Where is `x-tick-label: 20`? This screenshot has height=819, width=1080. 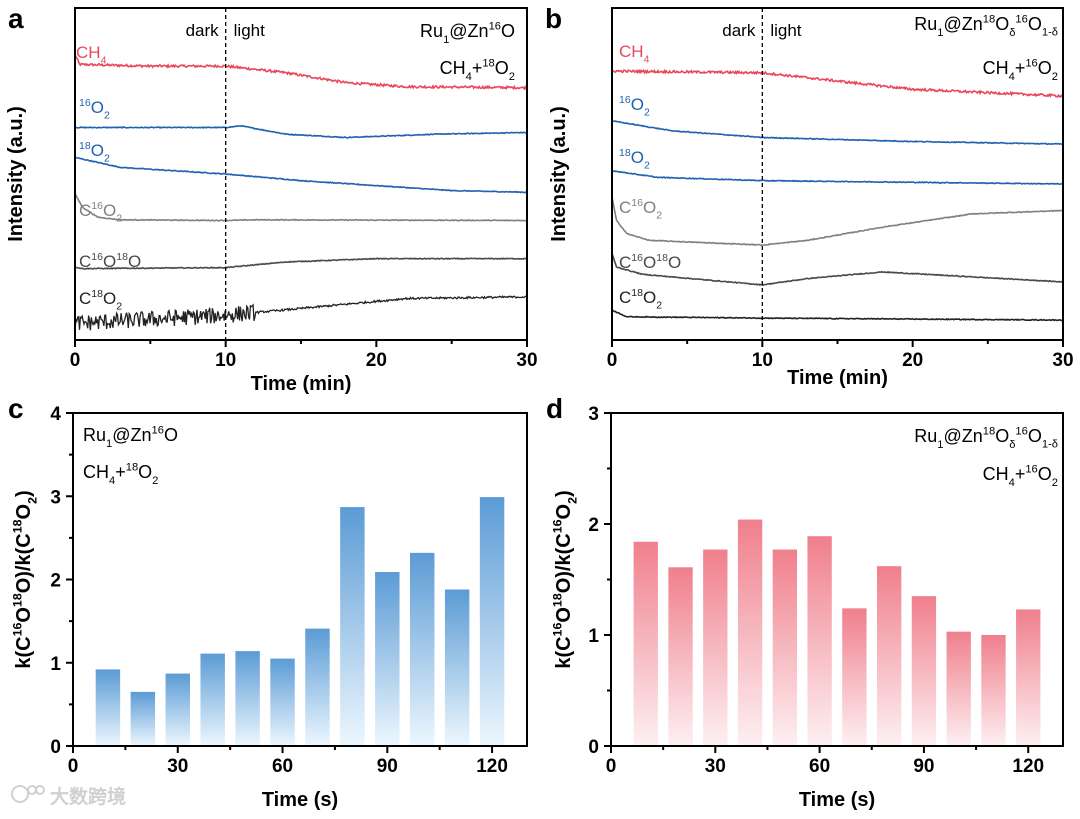
x-tick-label: 20 is located at coordinates (376, 360).